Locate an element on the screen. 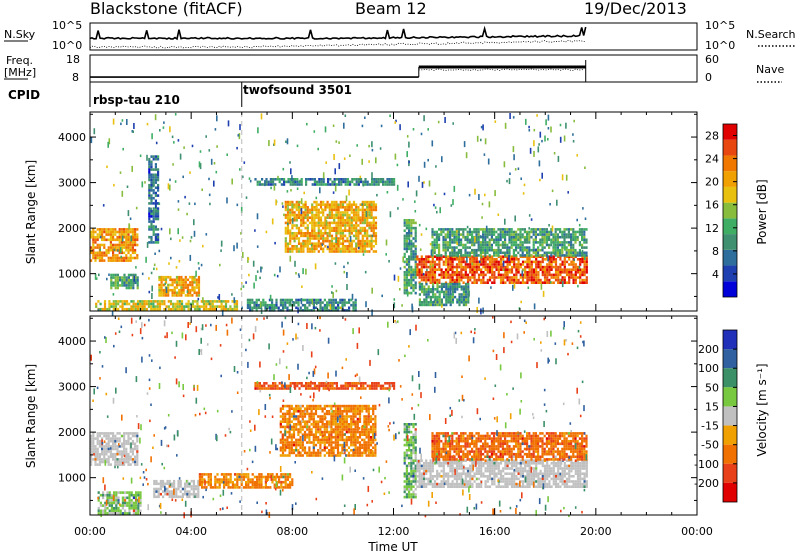 The image size is (800, 554). x-tick-3: 12:00 is located at coordinates (394, 531).